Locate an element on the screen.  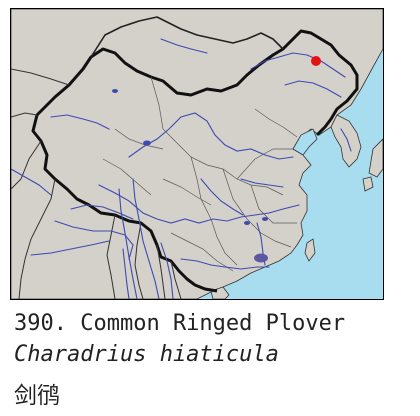
korea-river is located at coordinates (346, 140).